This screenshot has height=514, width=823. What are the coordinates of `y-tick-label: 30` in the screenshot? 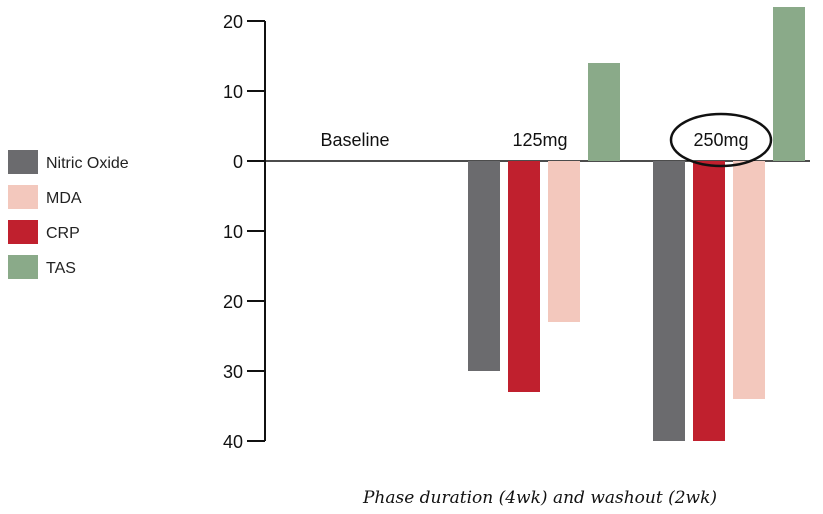 It's located at (233, 372).